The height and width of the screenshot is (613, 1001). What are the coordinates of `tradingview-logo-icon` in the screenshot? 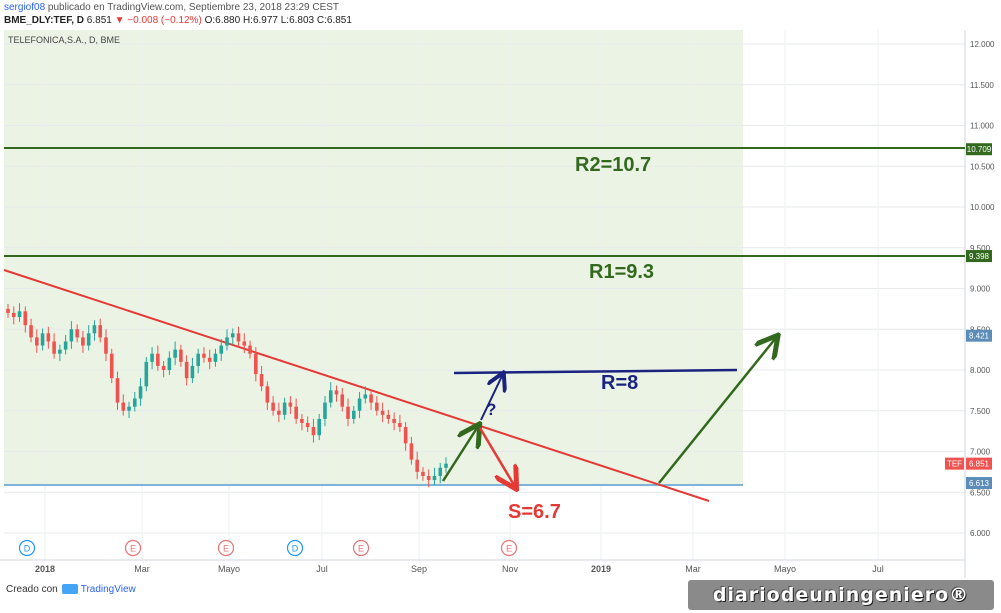 It's located at (69, 589).